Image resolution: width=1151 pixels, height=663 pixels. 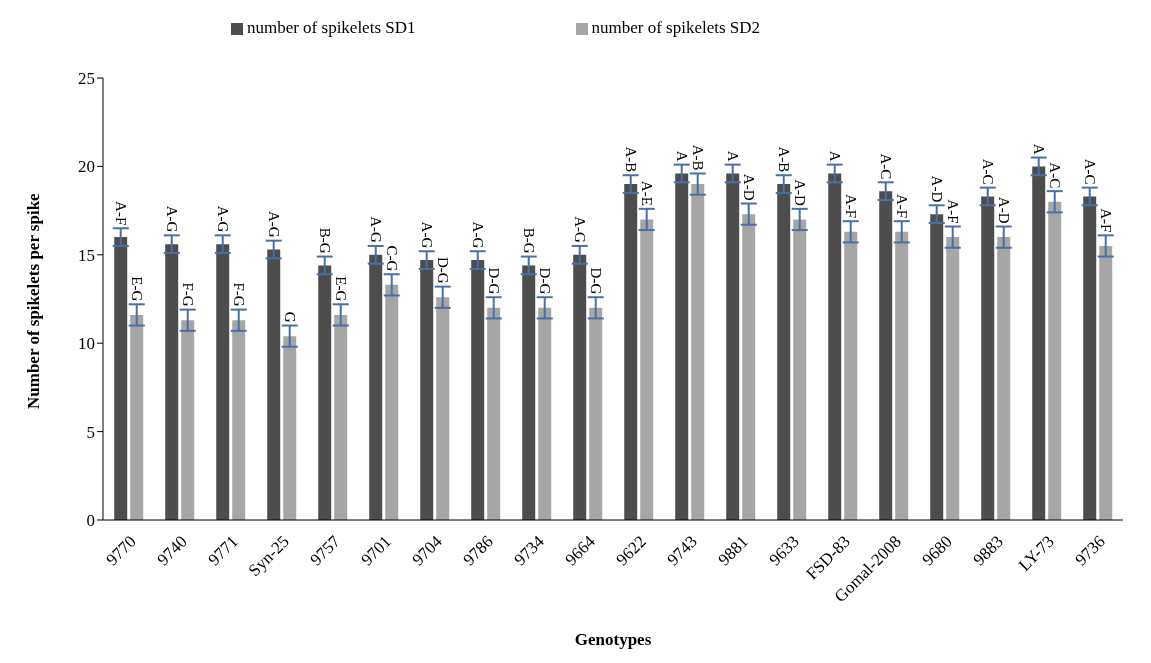 What do you see at coordinates (391, 258) in the screenshot?
I see `data-label: C-G` at bounding box center [391, 258].